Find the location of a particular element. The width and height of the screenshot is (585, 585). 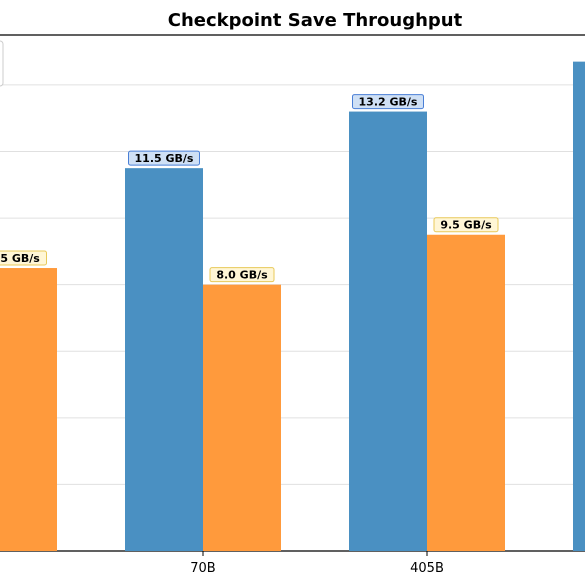

data-label: 11.5 GB/s is located at coordinates (164, 158).